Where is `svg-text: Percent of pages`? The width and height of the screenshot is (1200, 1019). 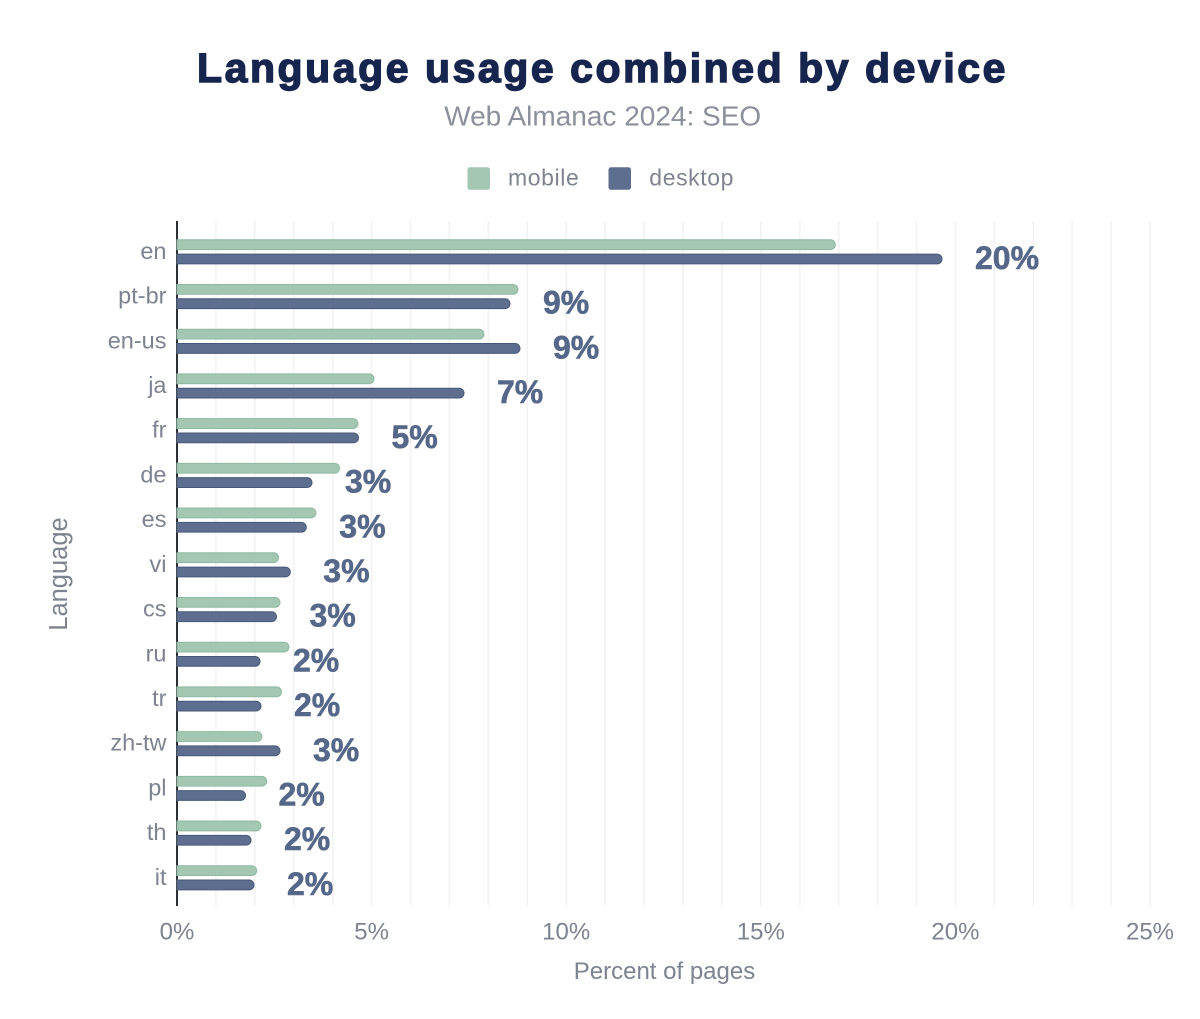
svg-text: Percent of pages is located at coordinates (664, 971).